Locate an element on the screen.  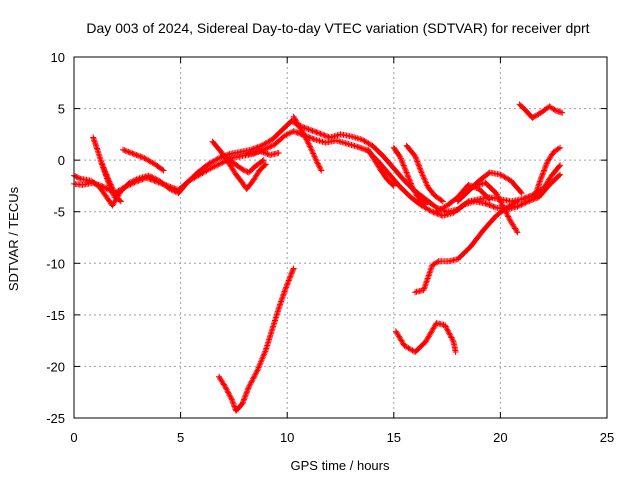
x-tick-label: 0 is located at coordinates (73, 437).